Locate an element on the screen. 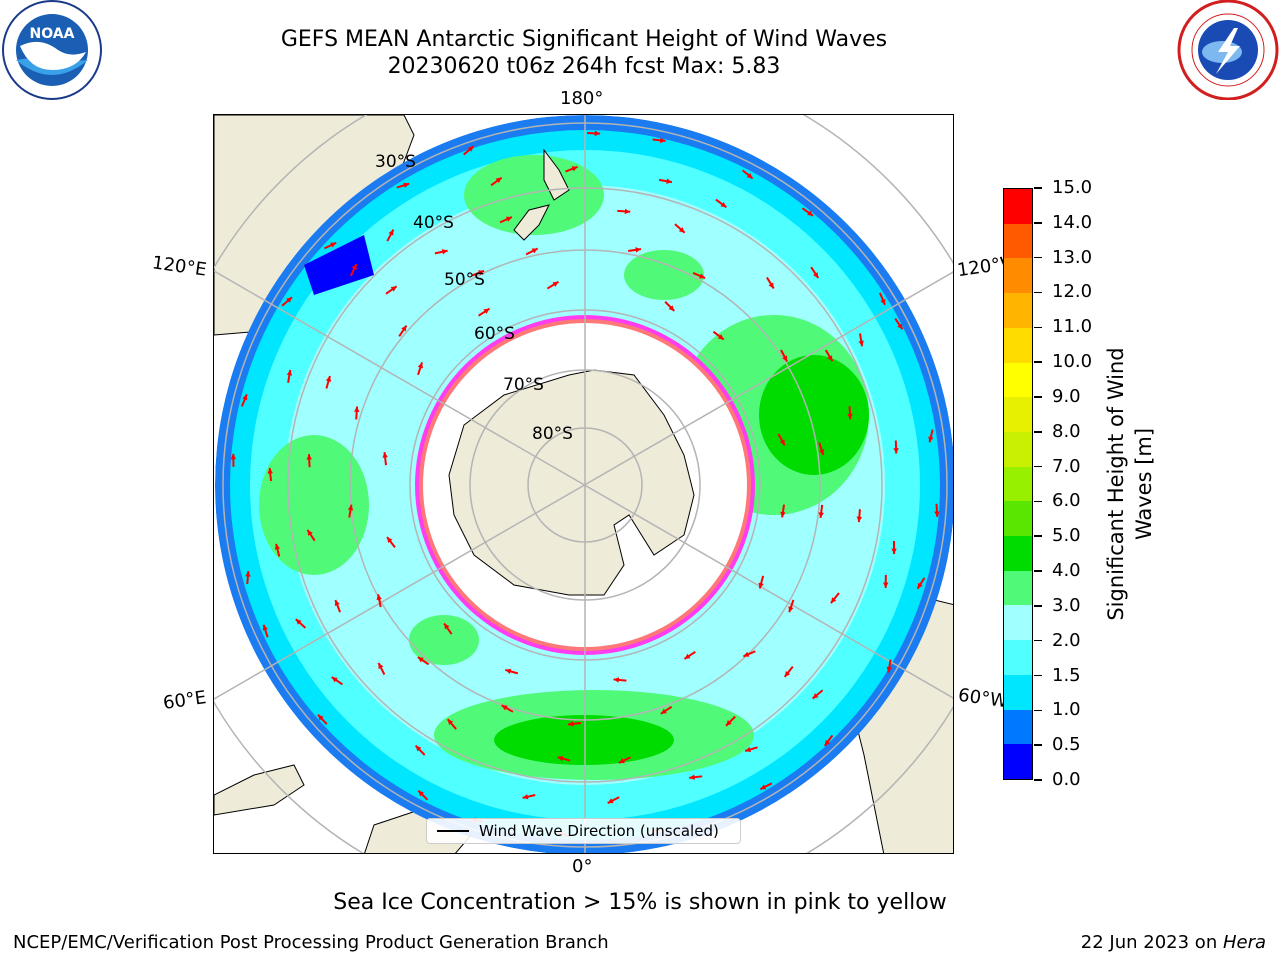 Image resolution: width=1280 pixels, height=960 pixels. new-zealand is located at coordinates (556, 174).